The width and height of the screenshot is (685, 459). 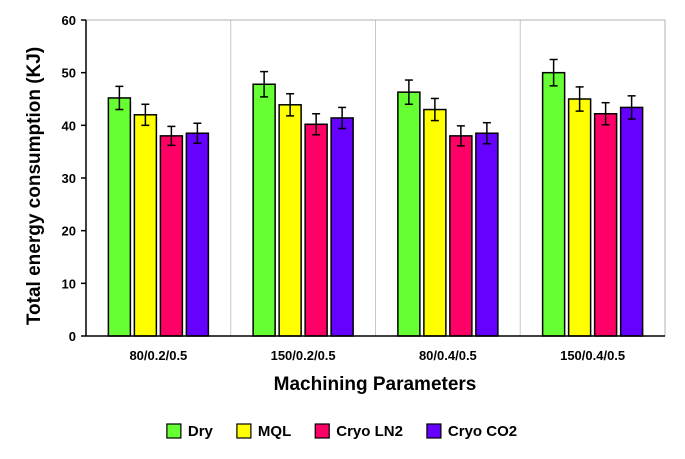 What do you see at coordinates (482, 431) in the screenshot?
I see `legend-label: Cryo CO2` at bounding box center [482, 431].